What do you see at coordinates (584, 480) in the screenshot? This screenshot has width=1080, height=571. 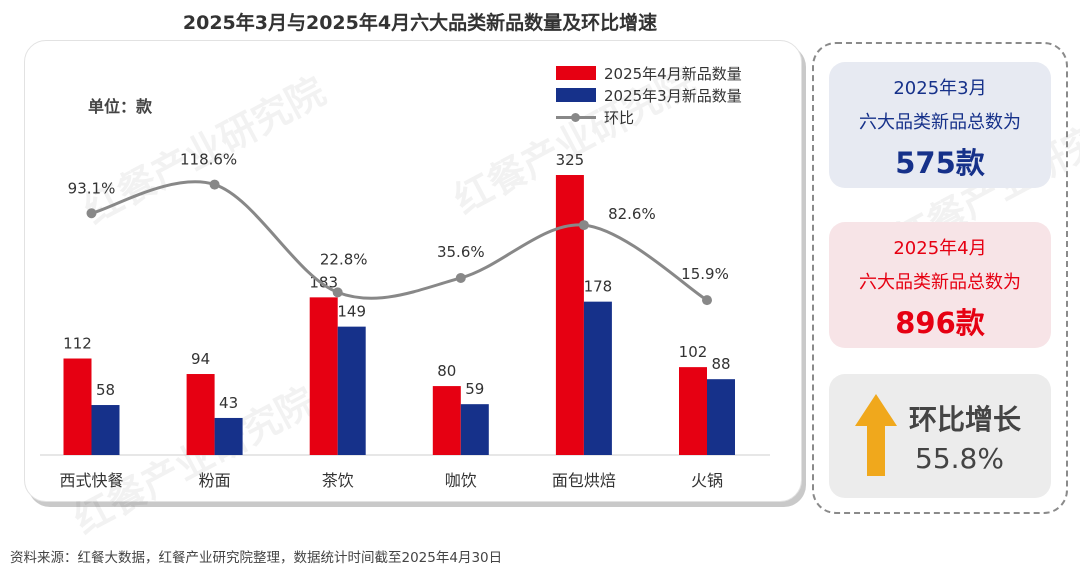 I see `x-tick-label: 面包烘焙` at bounding box center [584, 480].